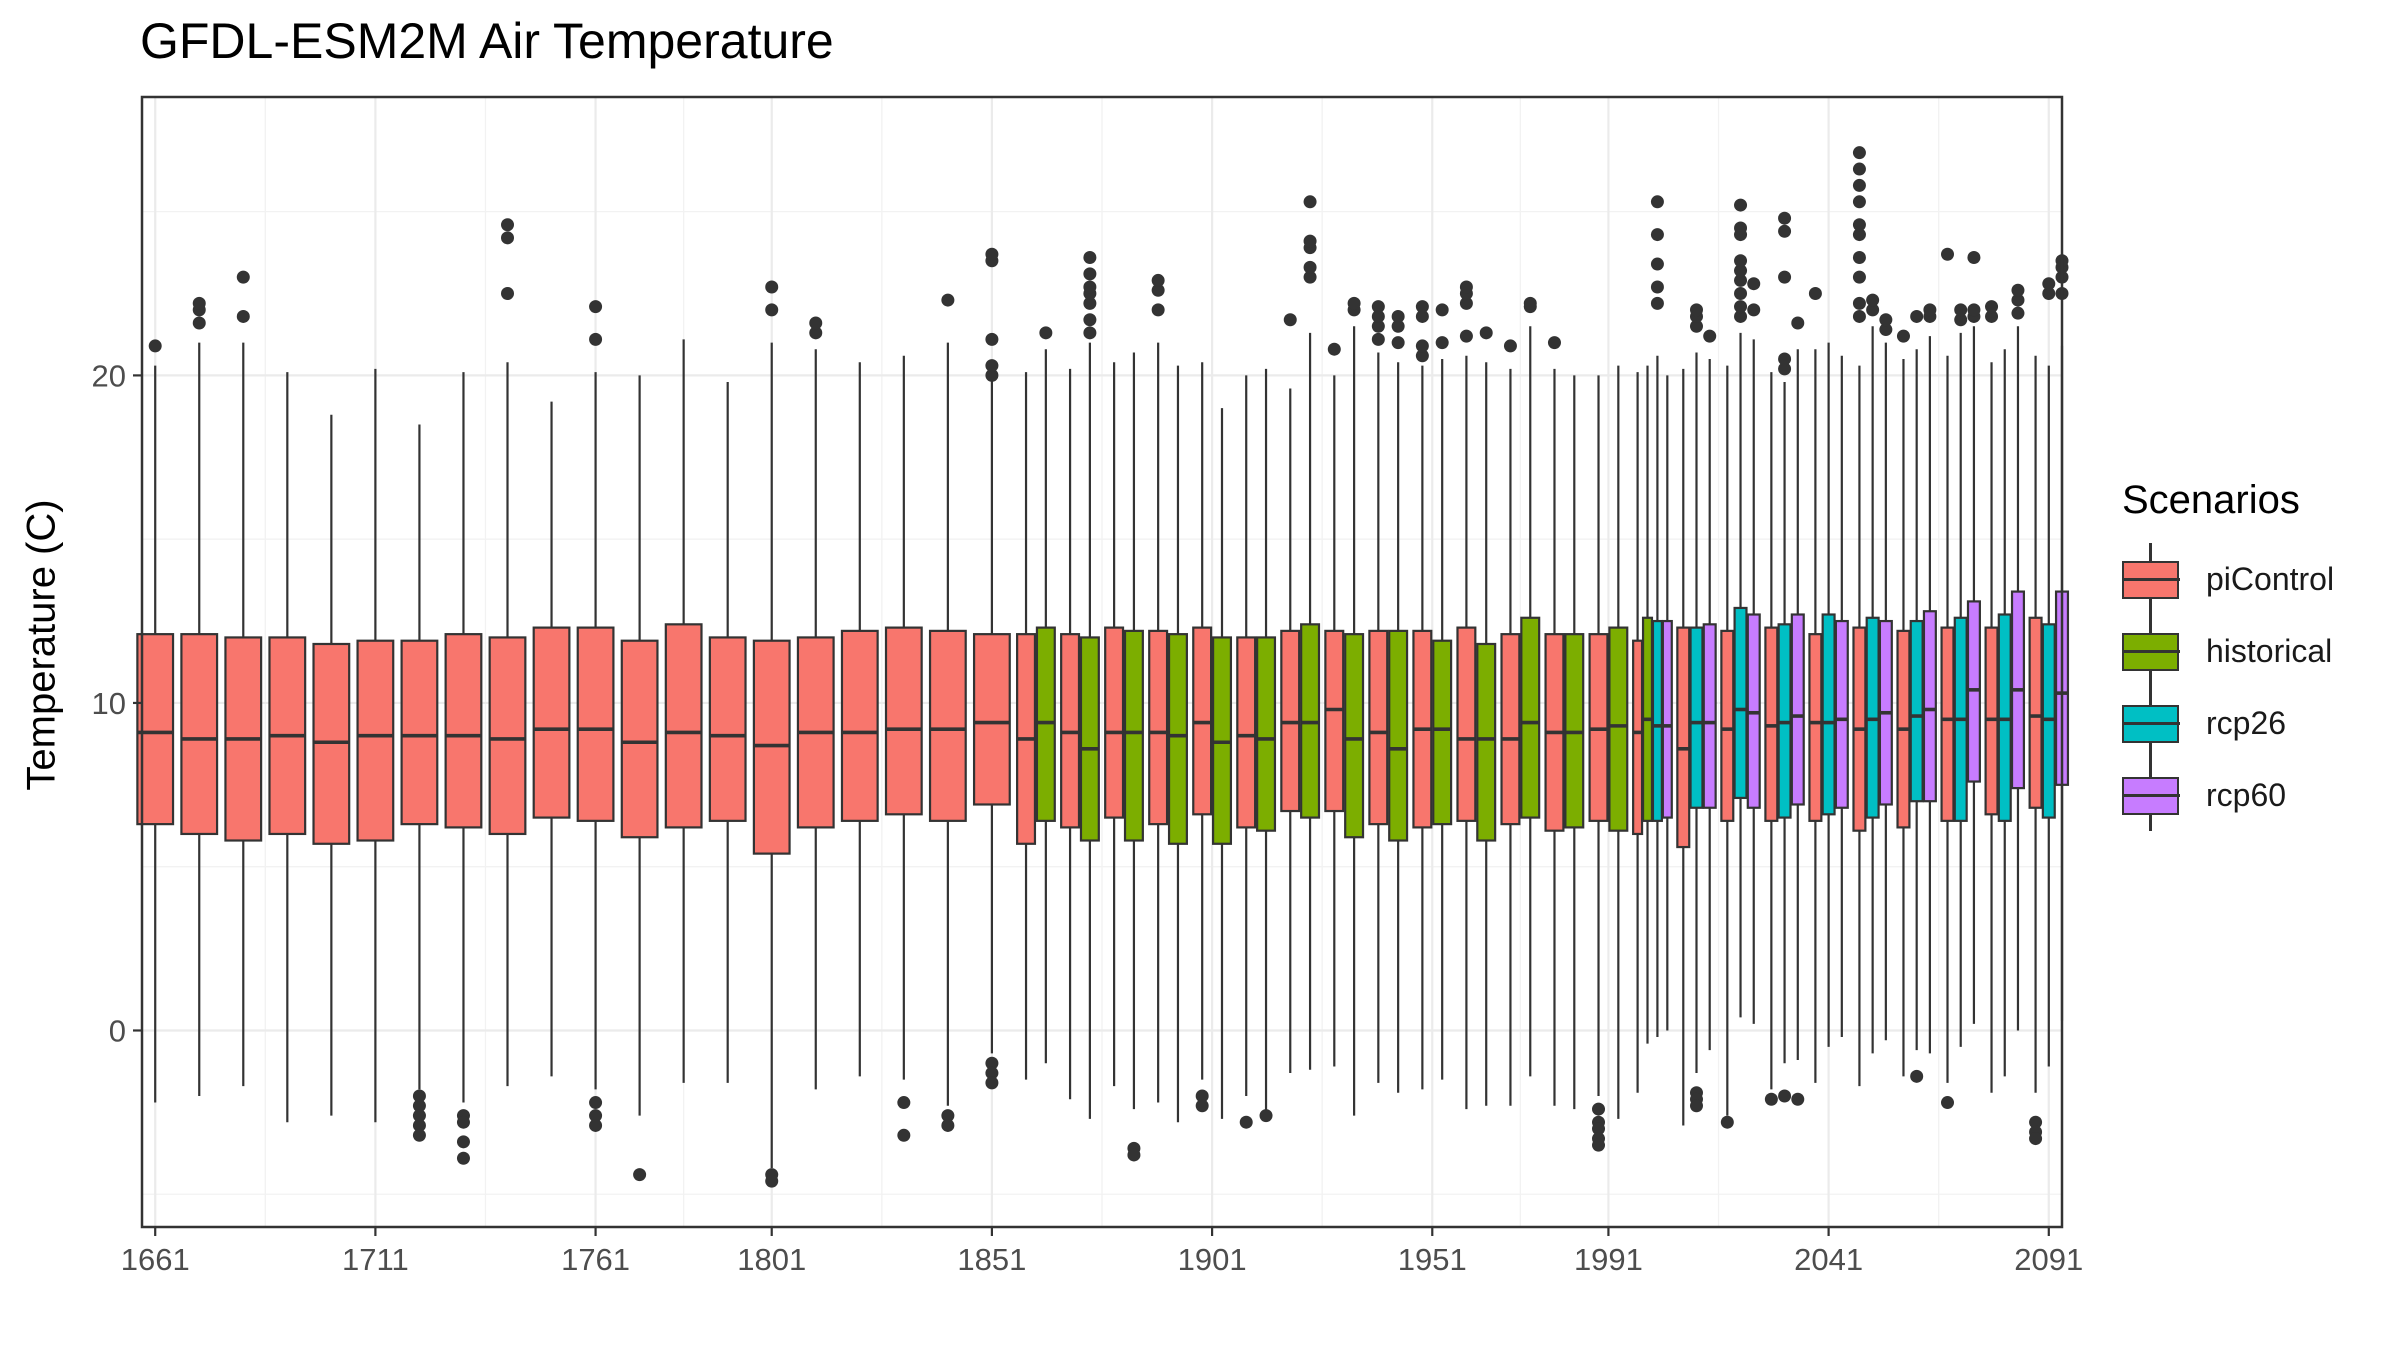 This screenshot has width=2400, height=1350. What do you see at coordinates (2228, 654) in the screenshot?
I see `legend: Scenarios piControl historical rcp26 rcp60` at bounding box center [2228, 654].